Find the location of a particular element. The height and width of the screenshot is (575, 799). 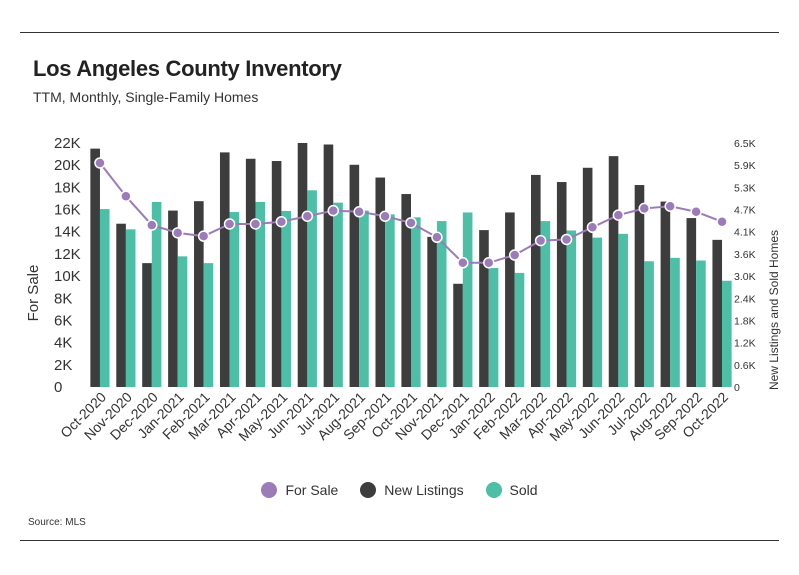

bottom-rule is located at coordinates (399, 540).